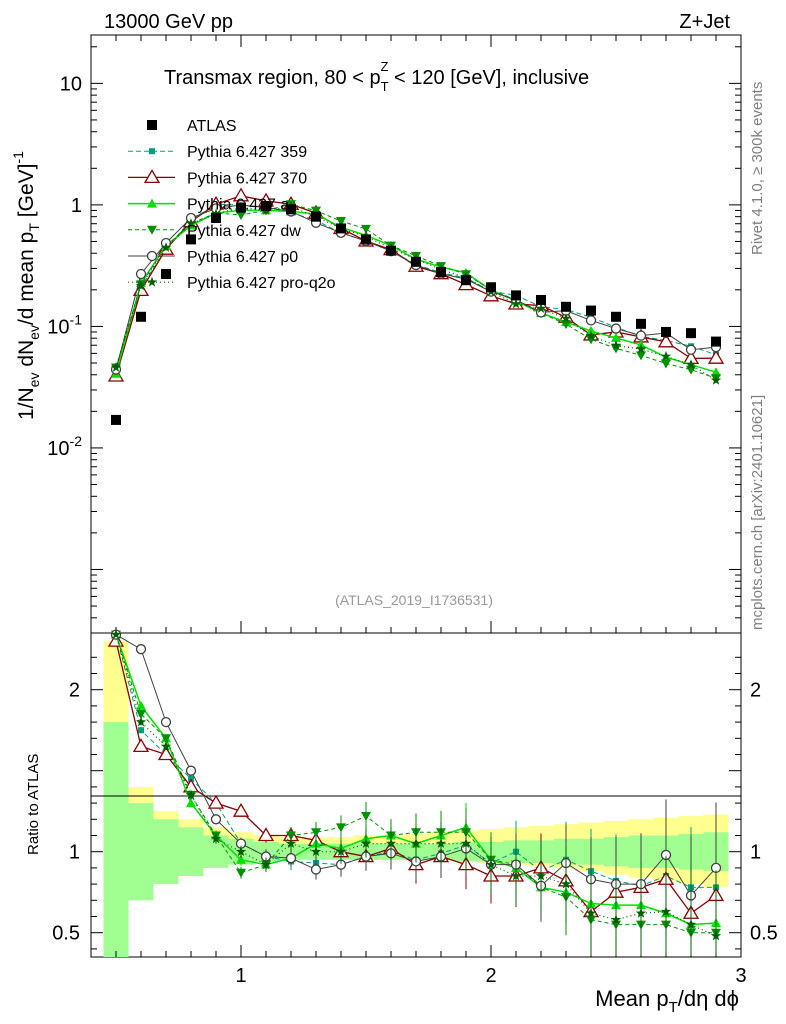  Describe the element at coordinates (490, 976) in the screenshot. I see `x-tick-label: 2` at that location.